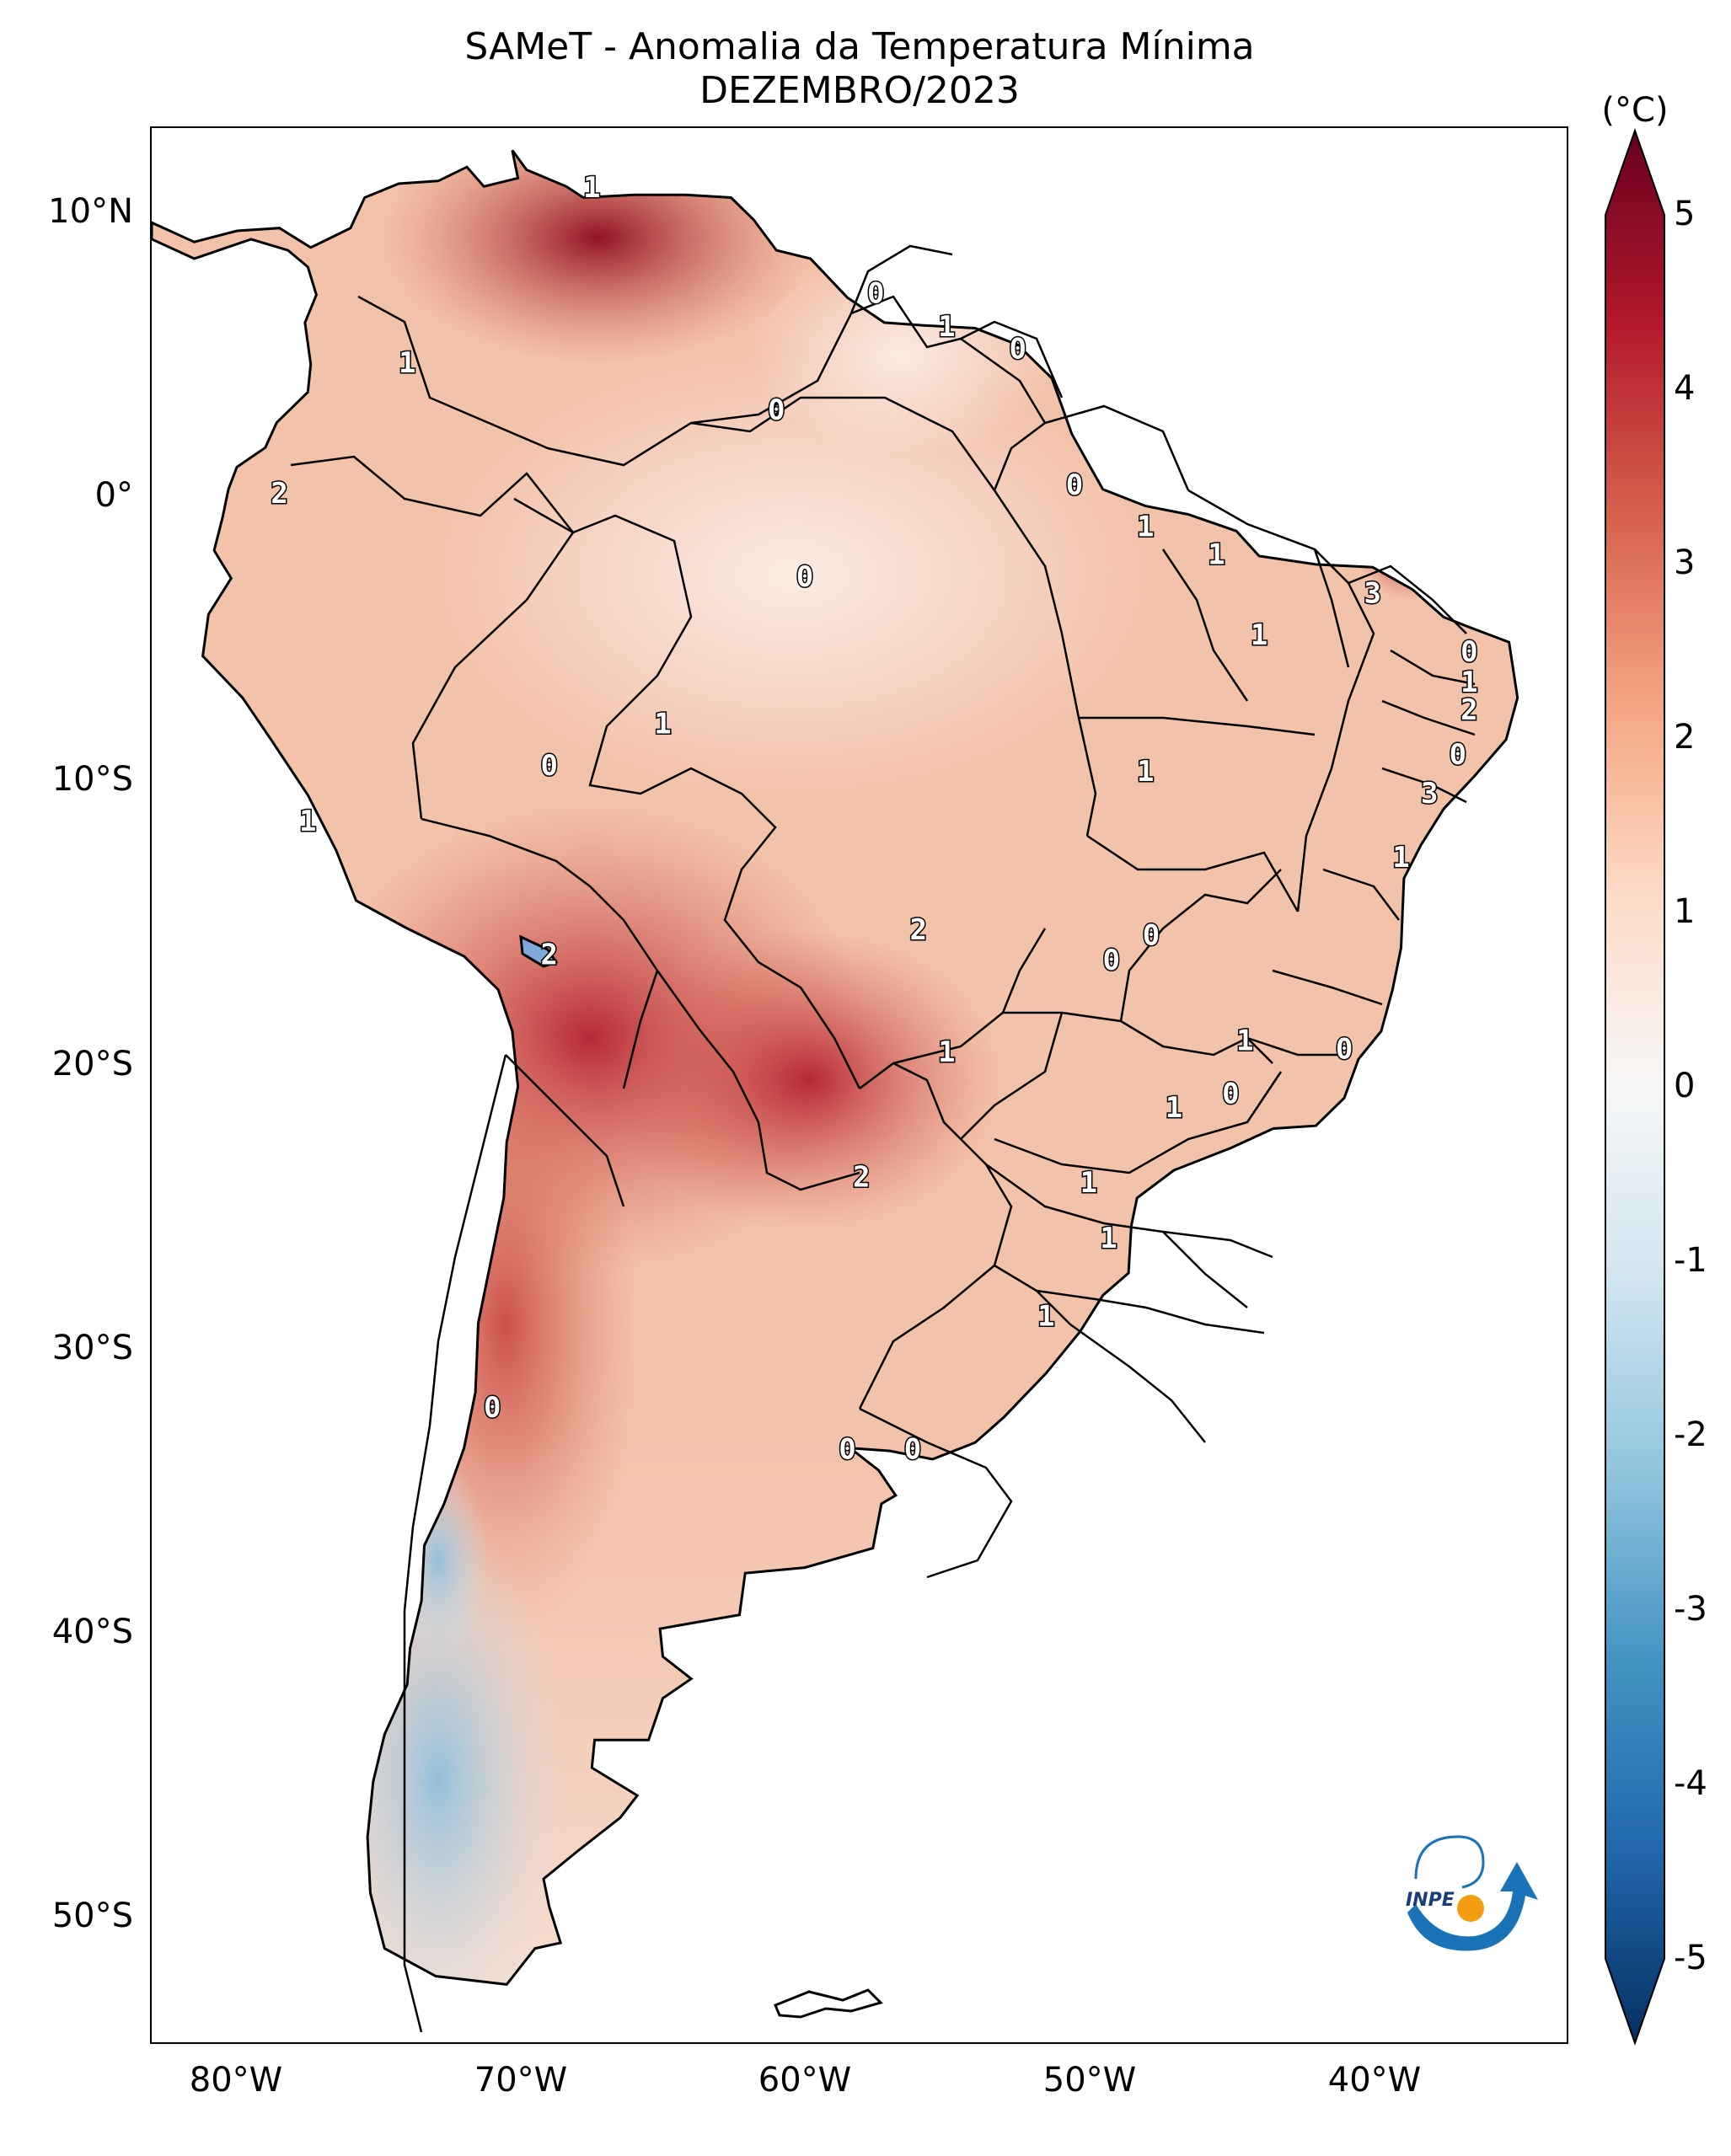 This screenshot has height=2156, width=1731. Describe the element at coordinates (1690, 1958) in the screenshot. I see `colorbar-tick-label: -5` at that location.